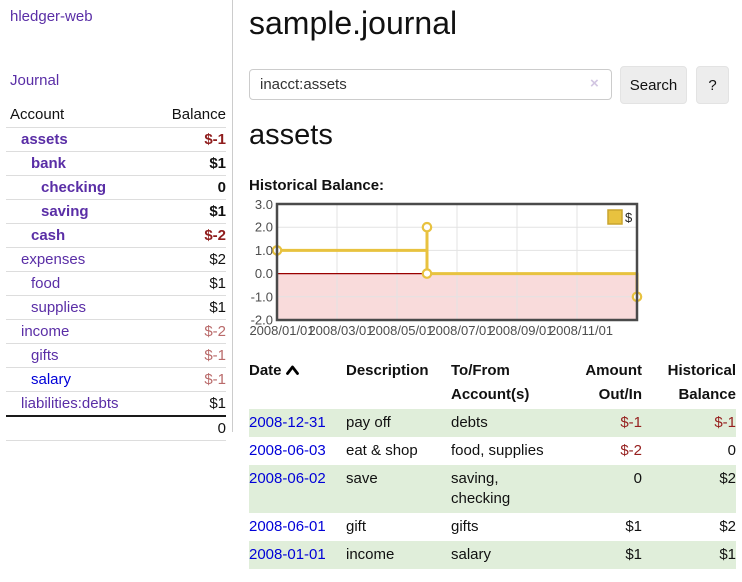 The image size is (742, 582). I want to click on transaction-date-link: 2008-12-31, so click(287, 422).